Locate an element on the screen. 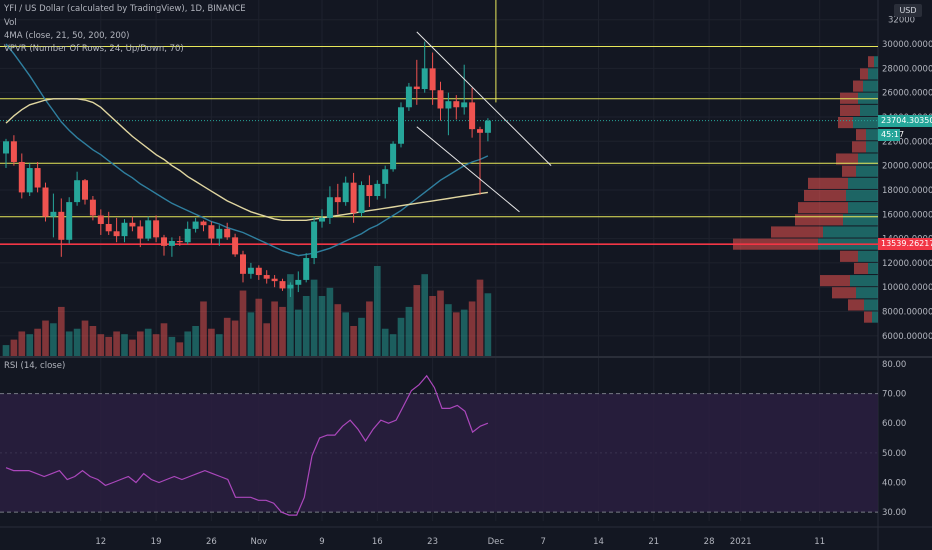 The image size is (932, 550). time-tick-label: 16 is located at coordinates (377, 542).